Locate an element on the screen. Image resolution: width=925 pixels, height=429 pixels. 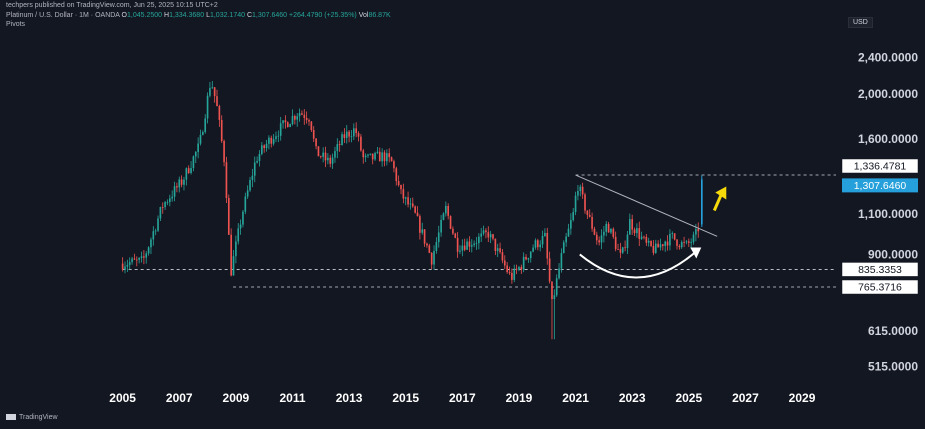
time-tick-label: 2025 is located at coordinates (688, 398).